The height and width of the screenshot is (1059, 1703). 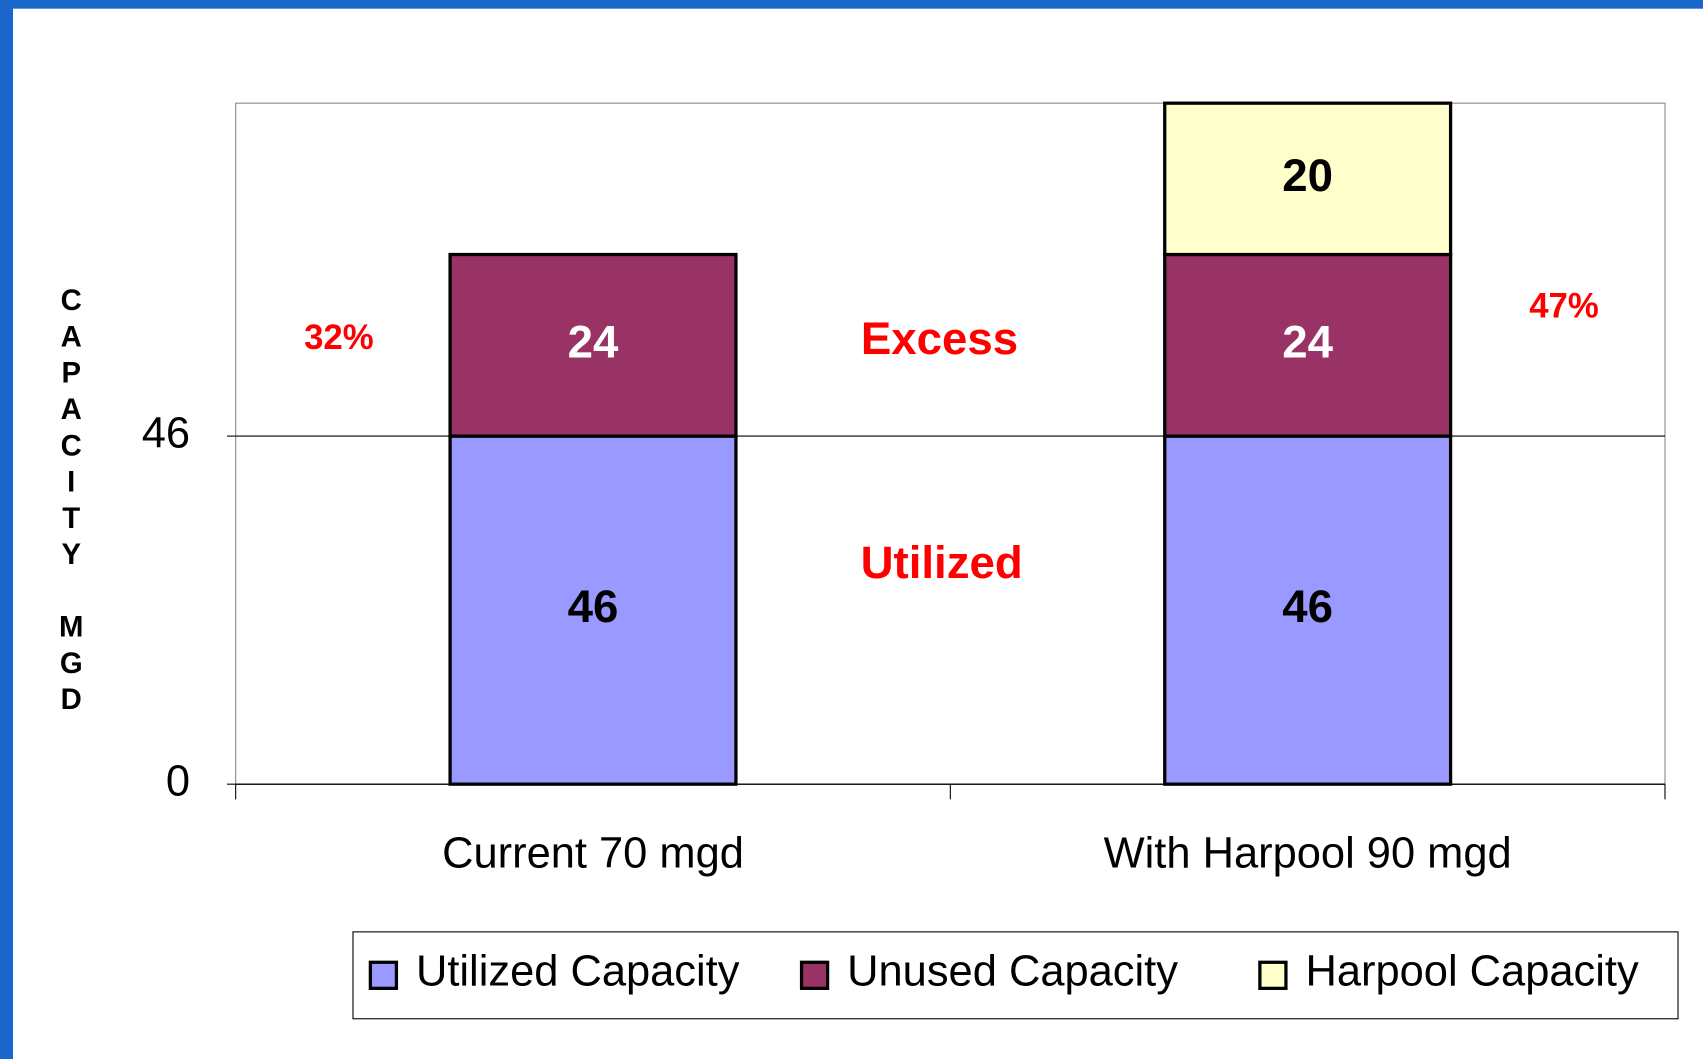 What do you see at coordinates (71, 501) in the screenshot?
I see `y-axis-label: CAPACITY MGD` at bounding box center [71, 501].